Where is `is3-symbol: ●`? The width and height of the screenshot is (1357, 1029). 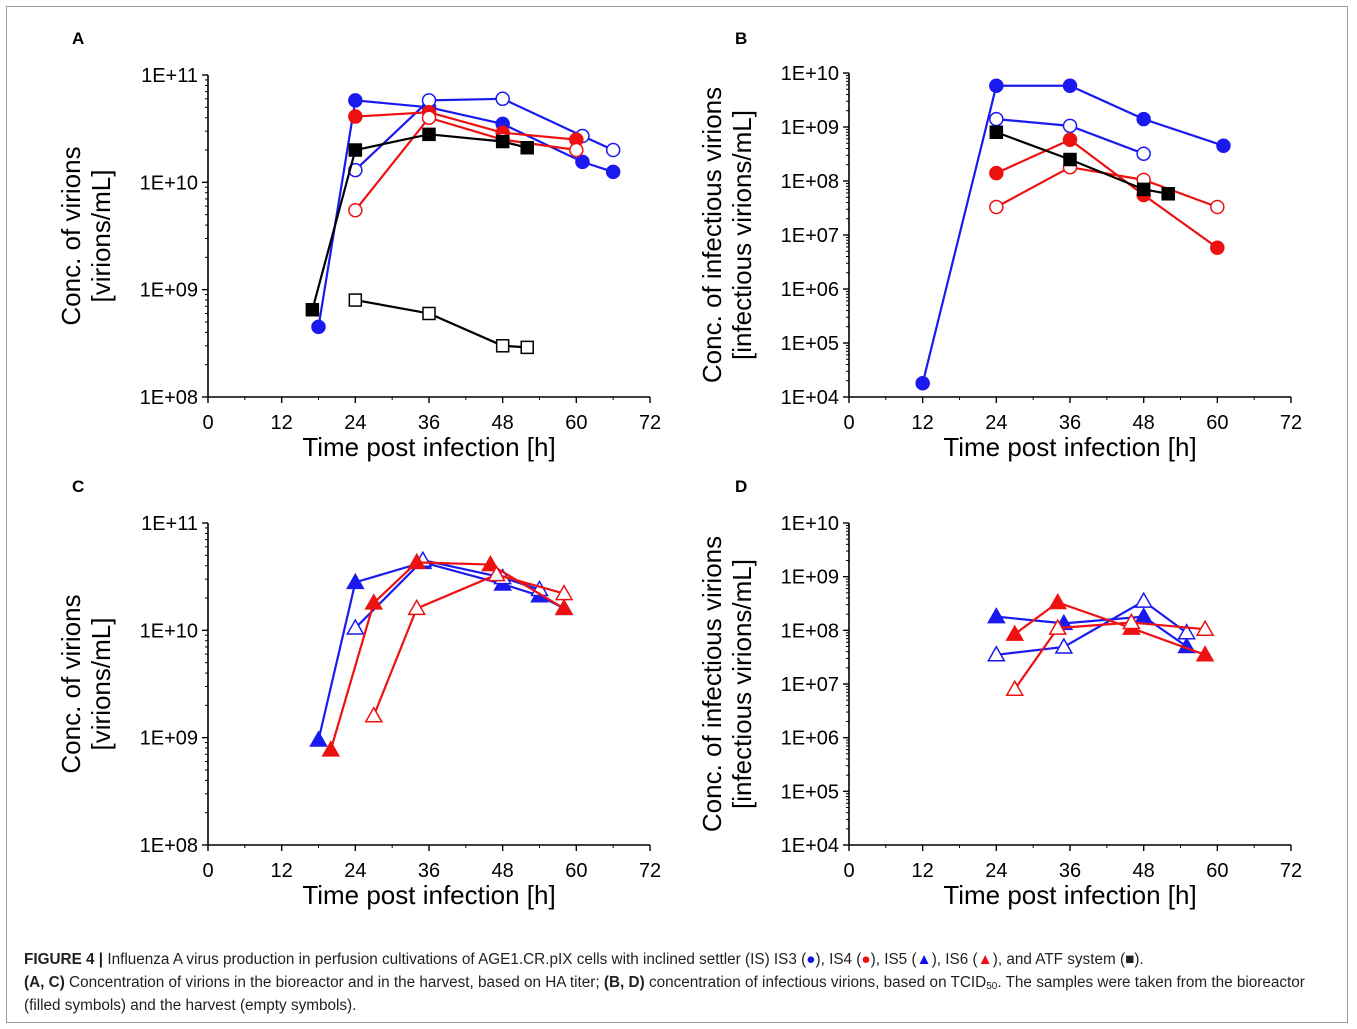 is3-symbol: ● is located at coordinates (811, 959).